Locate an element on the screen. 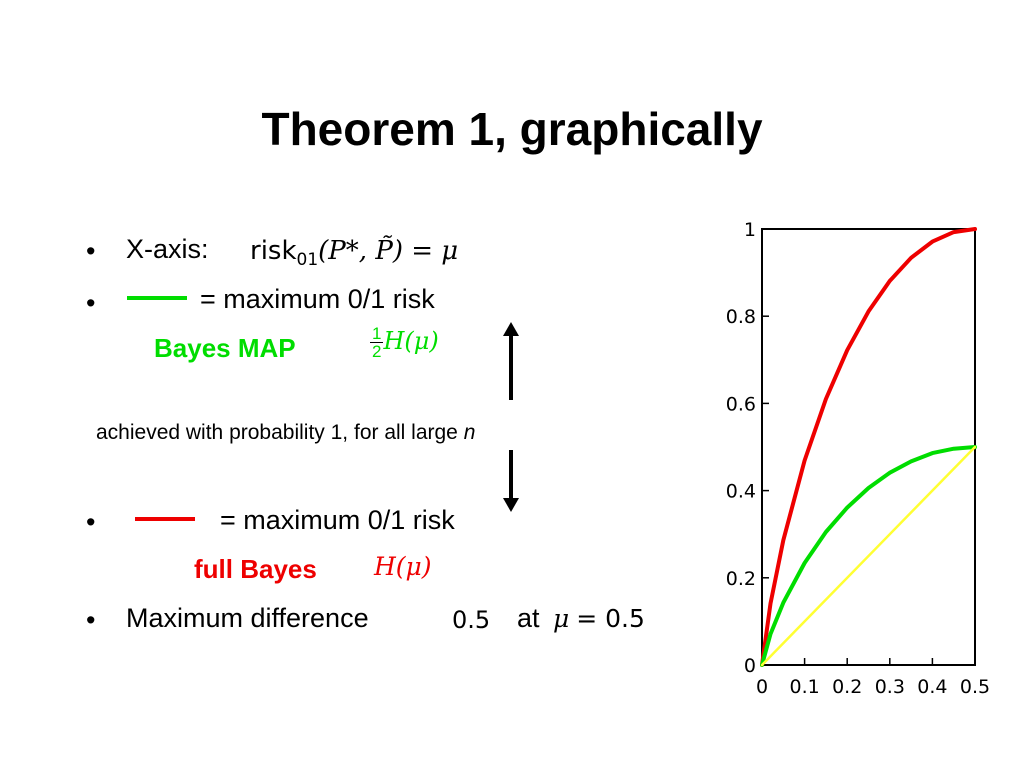  double-arrow-icon is located at coordinates (511, 417).